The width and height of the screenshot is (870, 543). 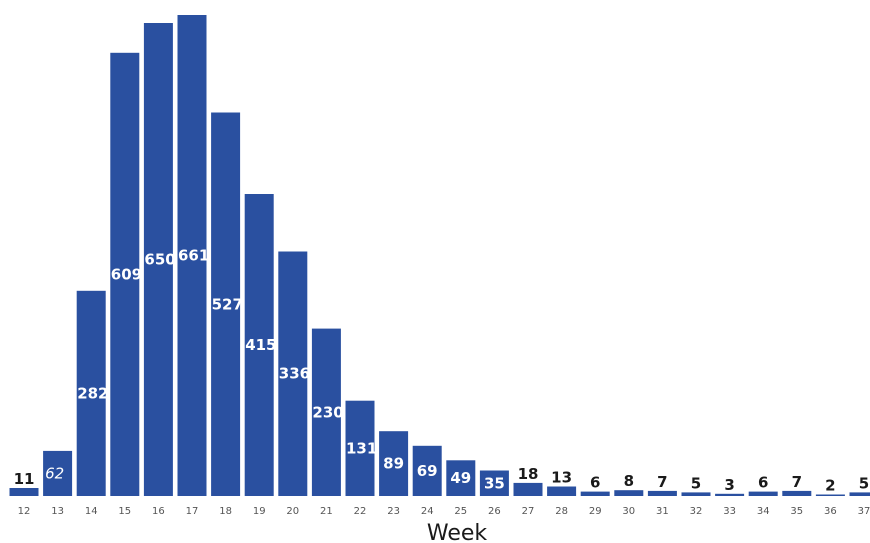 I want to click on value-label-week-30: 8, so click(x=629, y=481).